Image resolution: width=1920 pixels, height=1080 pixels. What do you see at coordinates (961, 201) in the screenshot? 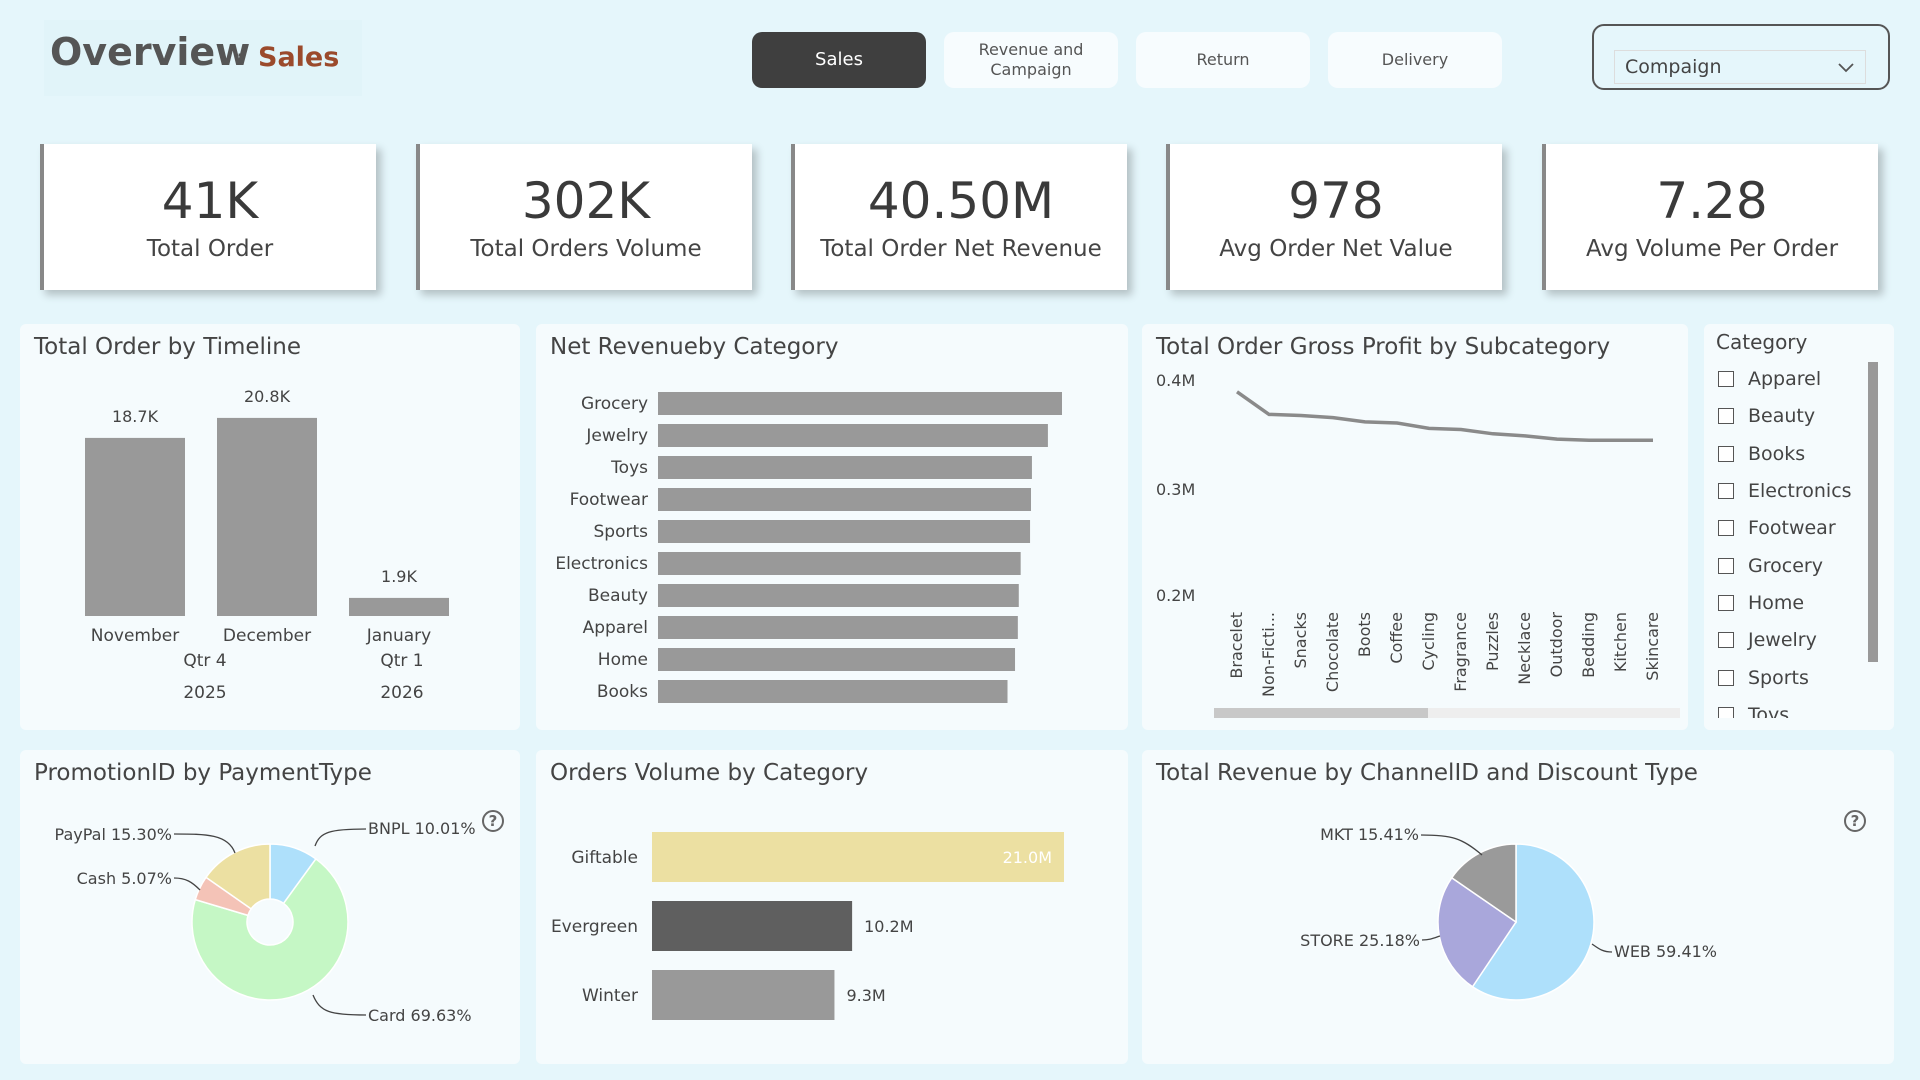
I see `kpi-value: 40.50M` at bounding box center [961, 201].